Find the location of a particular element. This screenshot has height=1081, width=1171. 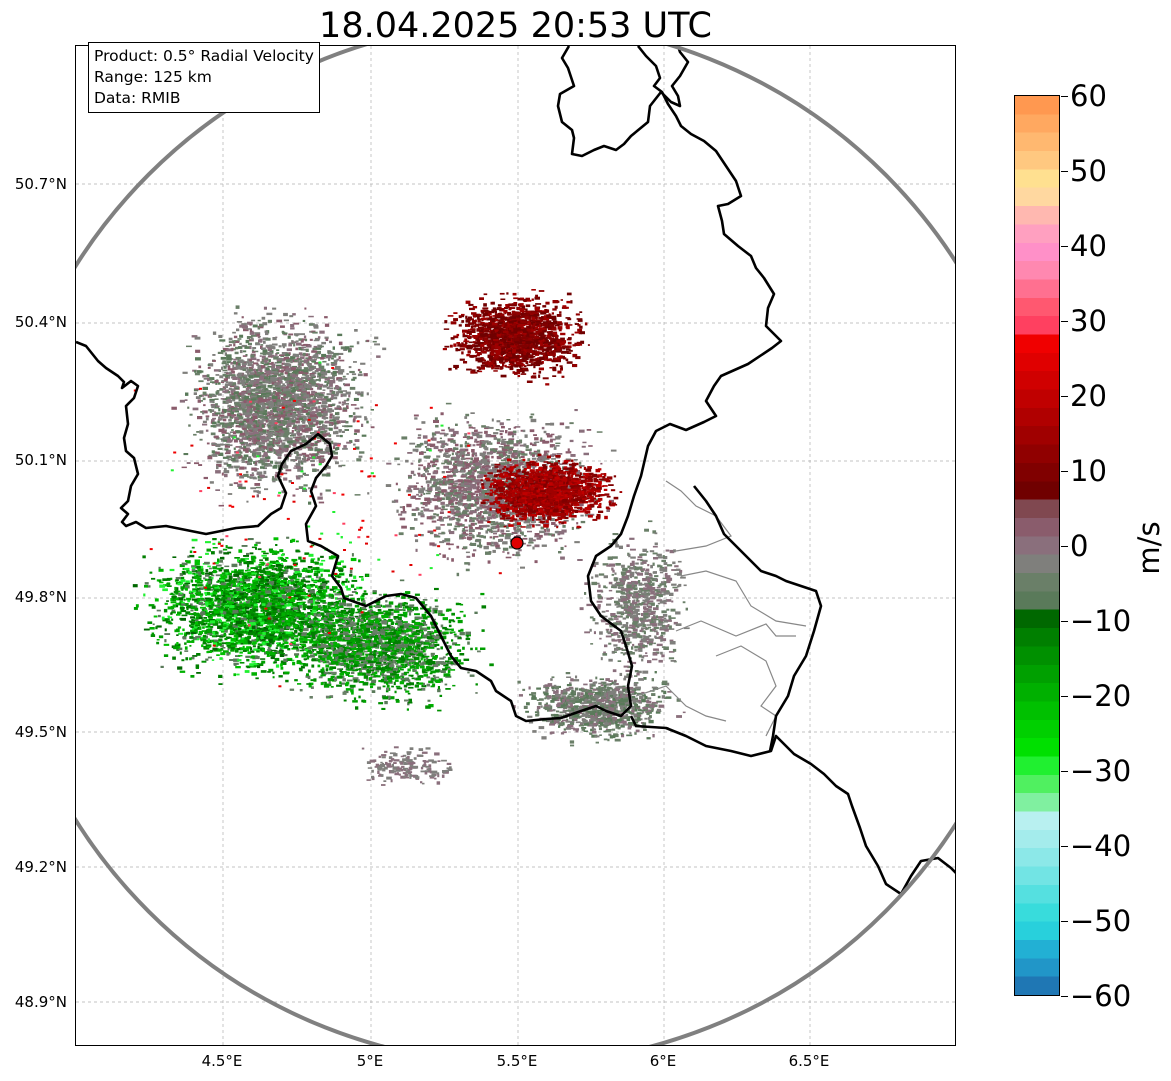

colorbar-tick-label: −40 is located at coordinates (1100, 846).